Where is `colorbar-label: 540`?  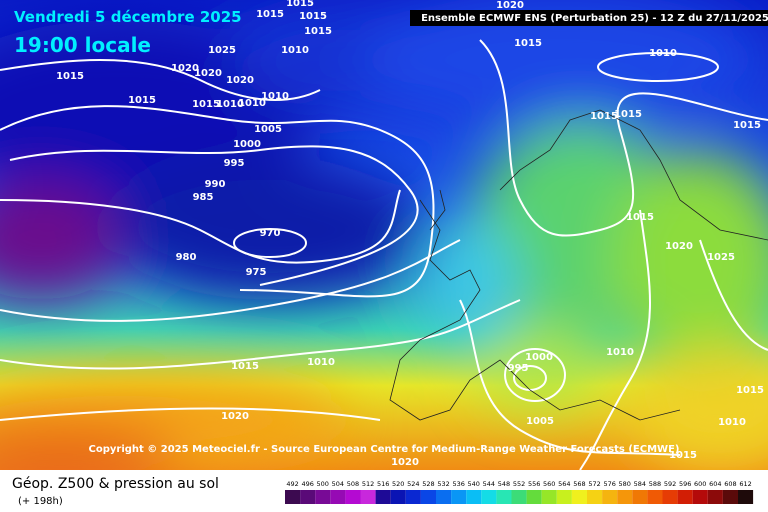
colorbar-label: 540 is located at coordinates (474, 484).